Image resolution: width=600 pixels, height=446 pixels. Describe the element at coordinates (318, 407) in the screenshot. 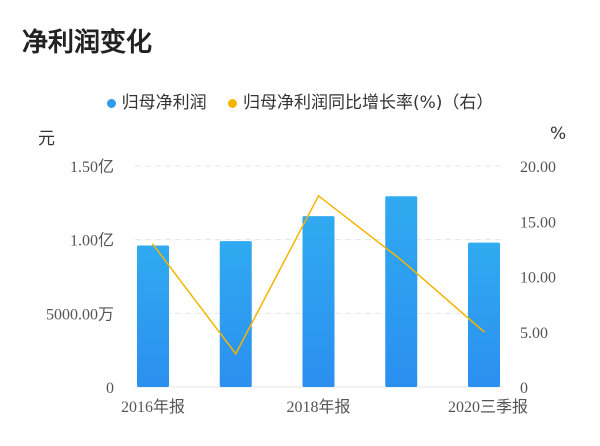

I see `x-tick-label: 2018年报` at that location.